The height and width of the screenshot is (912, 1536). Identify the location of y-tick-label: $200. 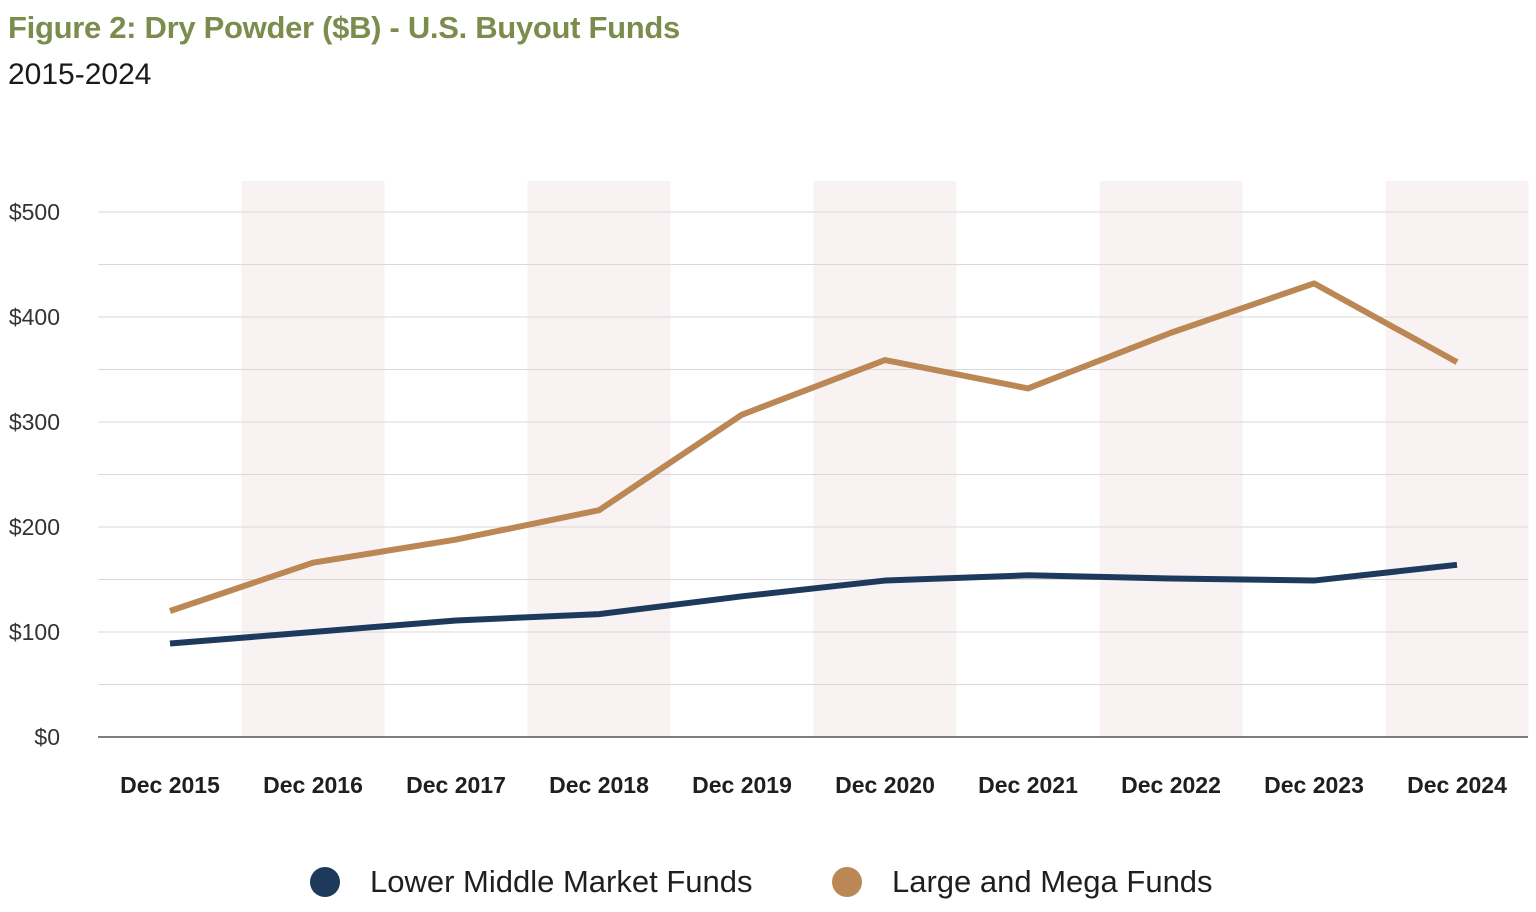
(34, 527).